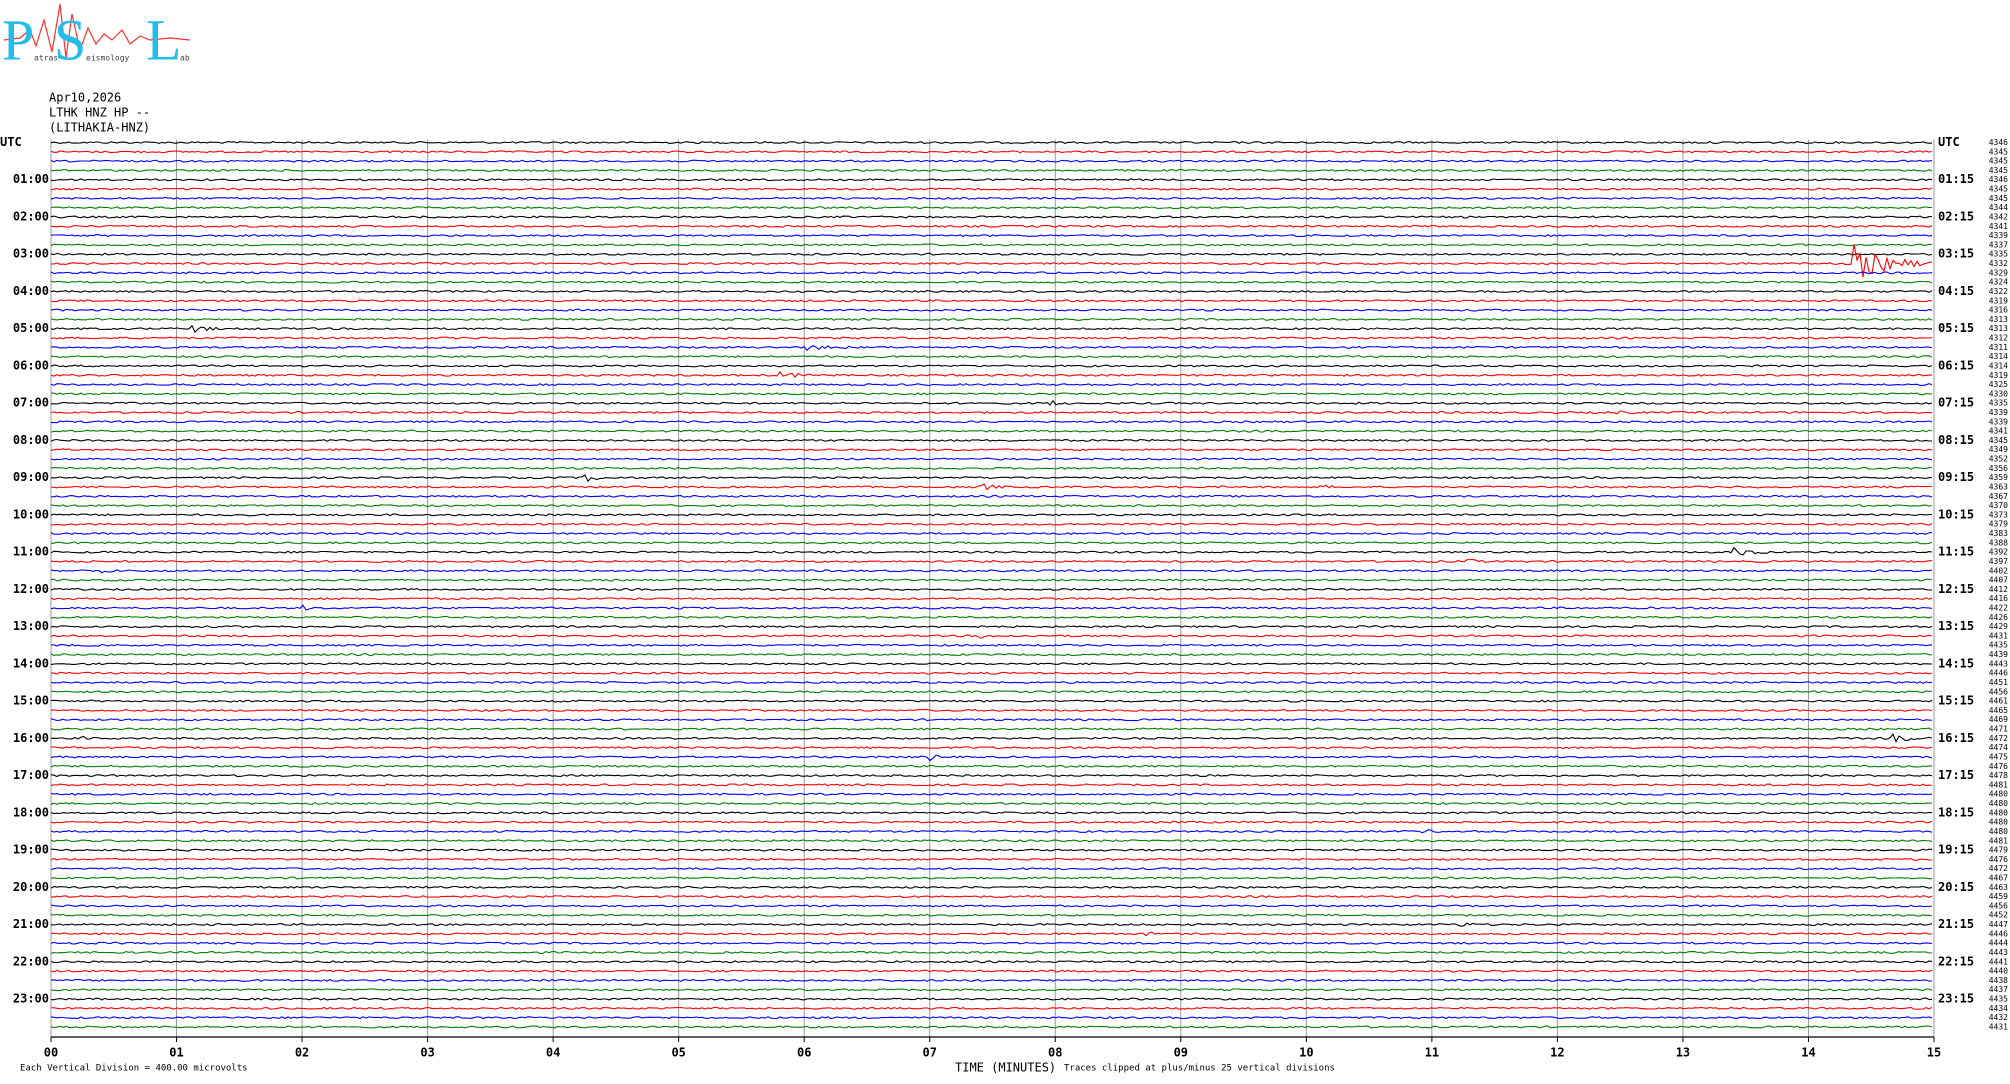 Image resolution: width=2010 pixels, height=1084 pixels. What do you see at coordinates (70, 39) in the screenshot?
I see `logo-letter: S` at bounding box center [70, 39].